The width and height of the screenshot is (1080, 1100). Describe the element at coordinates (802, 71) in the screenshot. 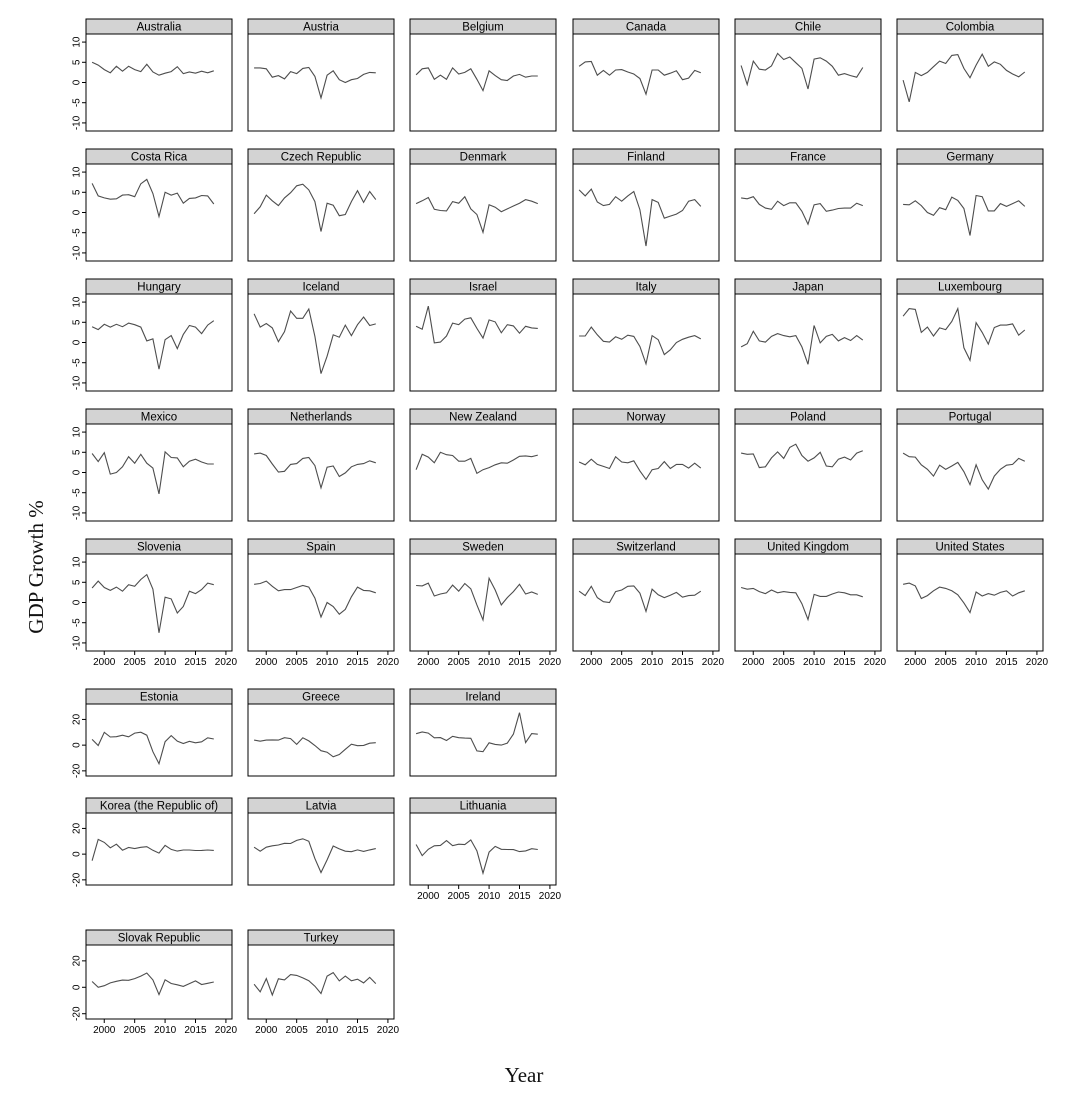

I see `series-line-chile` at that location.